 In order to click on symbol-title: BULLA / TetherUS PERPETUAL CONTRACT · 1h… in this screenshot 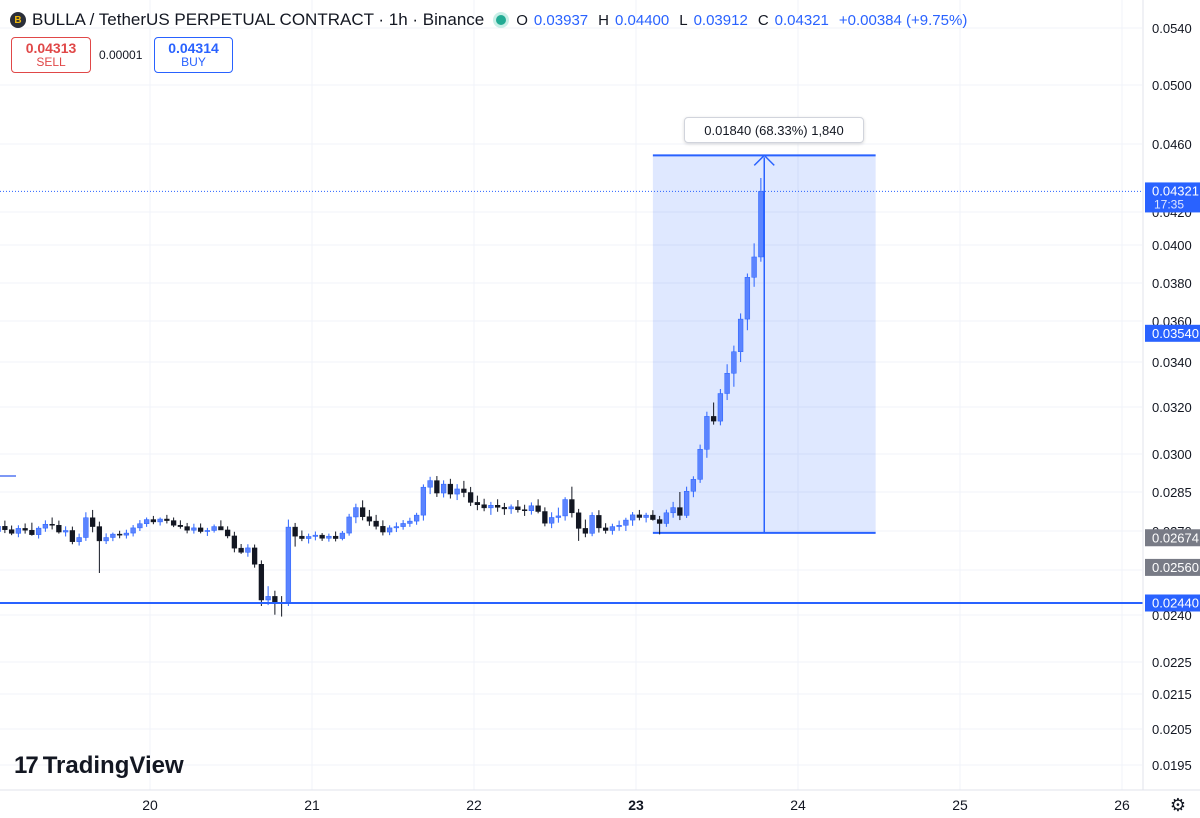, I will do `click(258, 19)`.